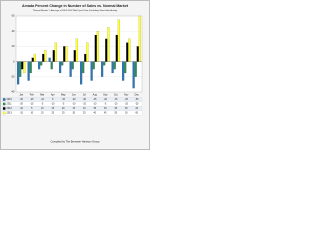  I want to click on y-tick-label: -20, so click(13, 76).